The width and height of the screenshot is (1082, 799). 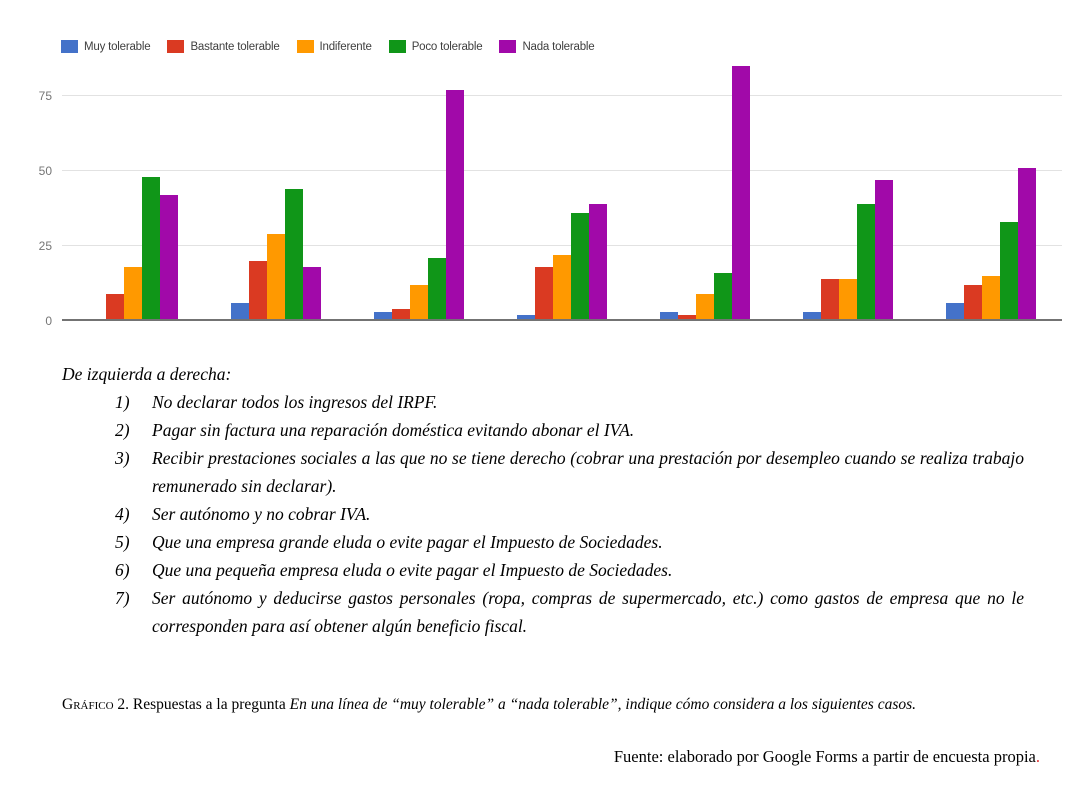 I want to click on case-number: 1), so click(x=122, y=402).